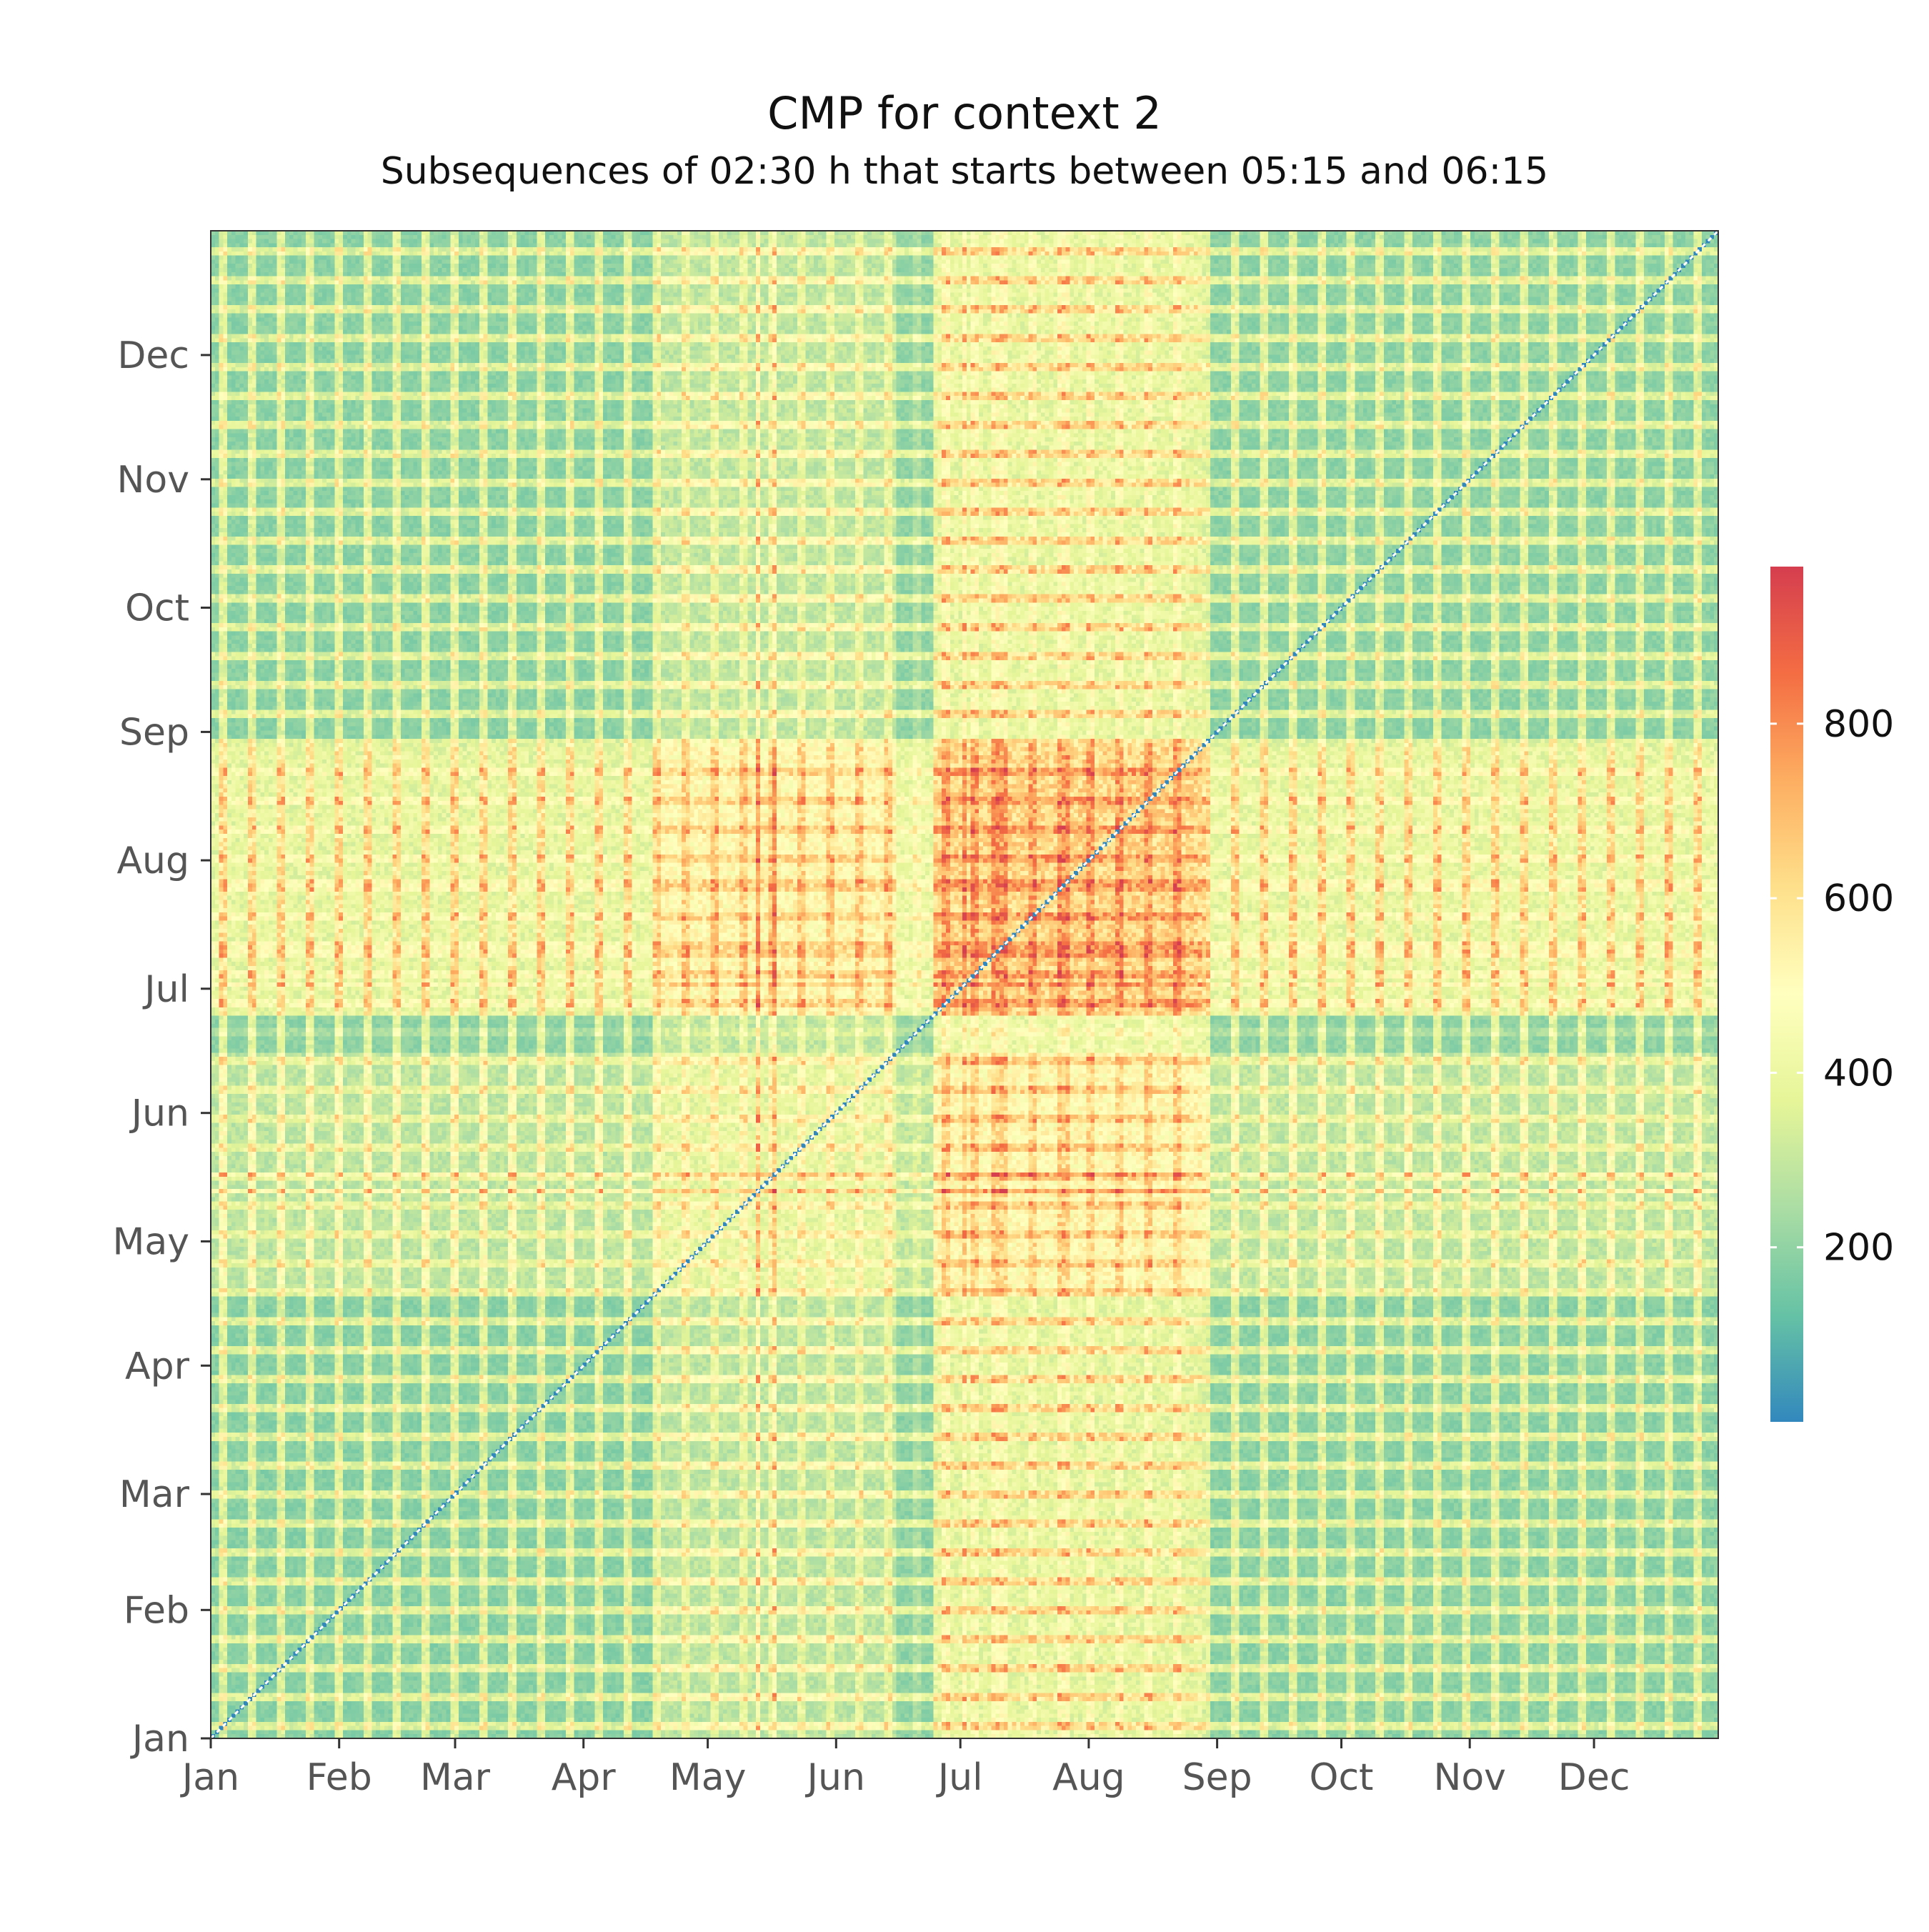 Image resolution: width=1929 pixels, height=1932 pixels. What do you see at coordinates (1594, 1777) in the screenshot?
I see `x-tick-label: Dec` at bounding box center [1594, 1777].